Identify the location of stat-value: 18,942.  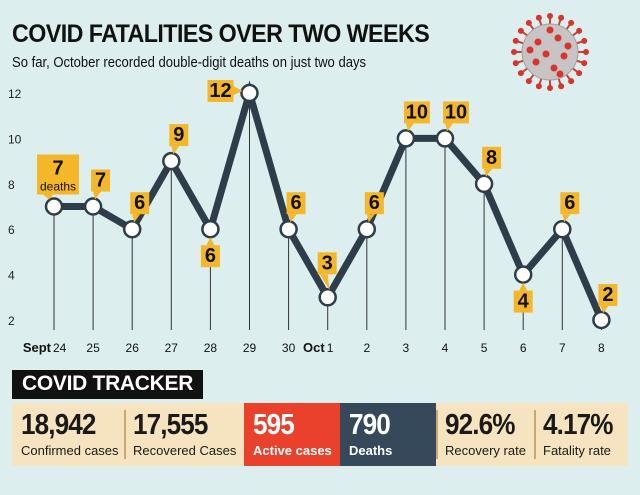
(58, 425).